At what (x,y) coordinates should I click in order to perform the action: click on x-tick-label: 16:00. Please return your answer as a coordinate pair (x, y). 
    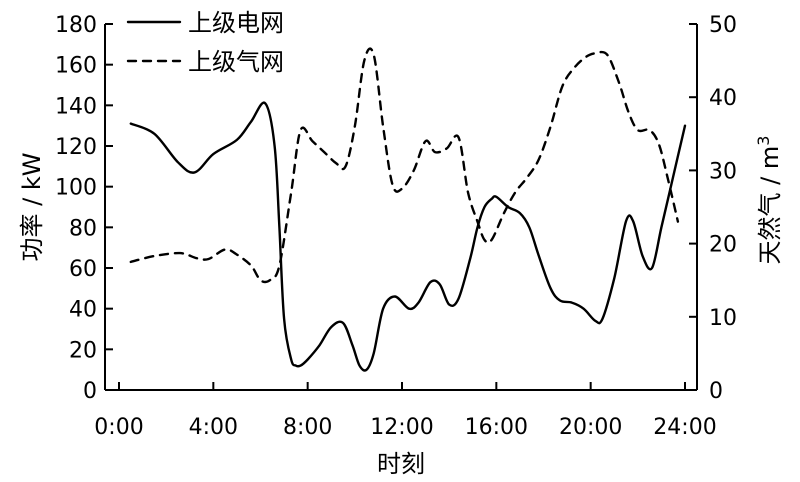
    Looking at the image, I should click on (496, 427).